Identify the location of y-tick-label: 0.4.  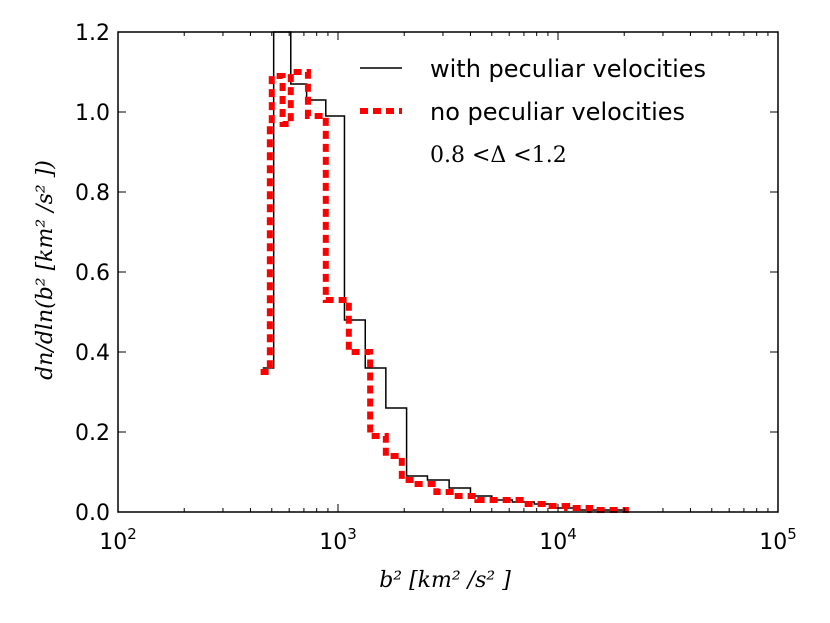
(92, 353).